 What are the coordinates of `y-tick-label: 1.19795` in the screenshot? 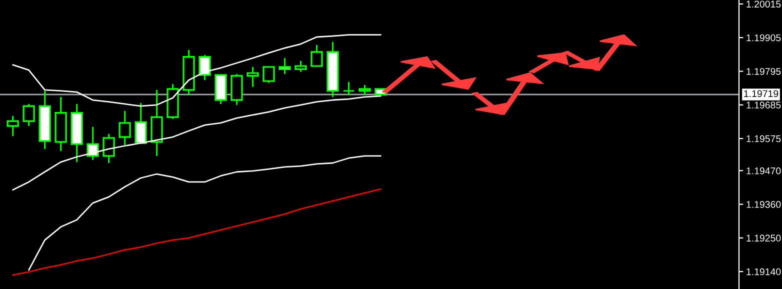 It's located at (763, 71).